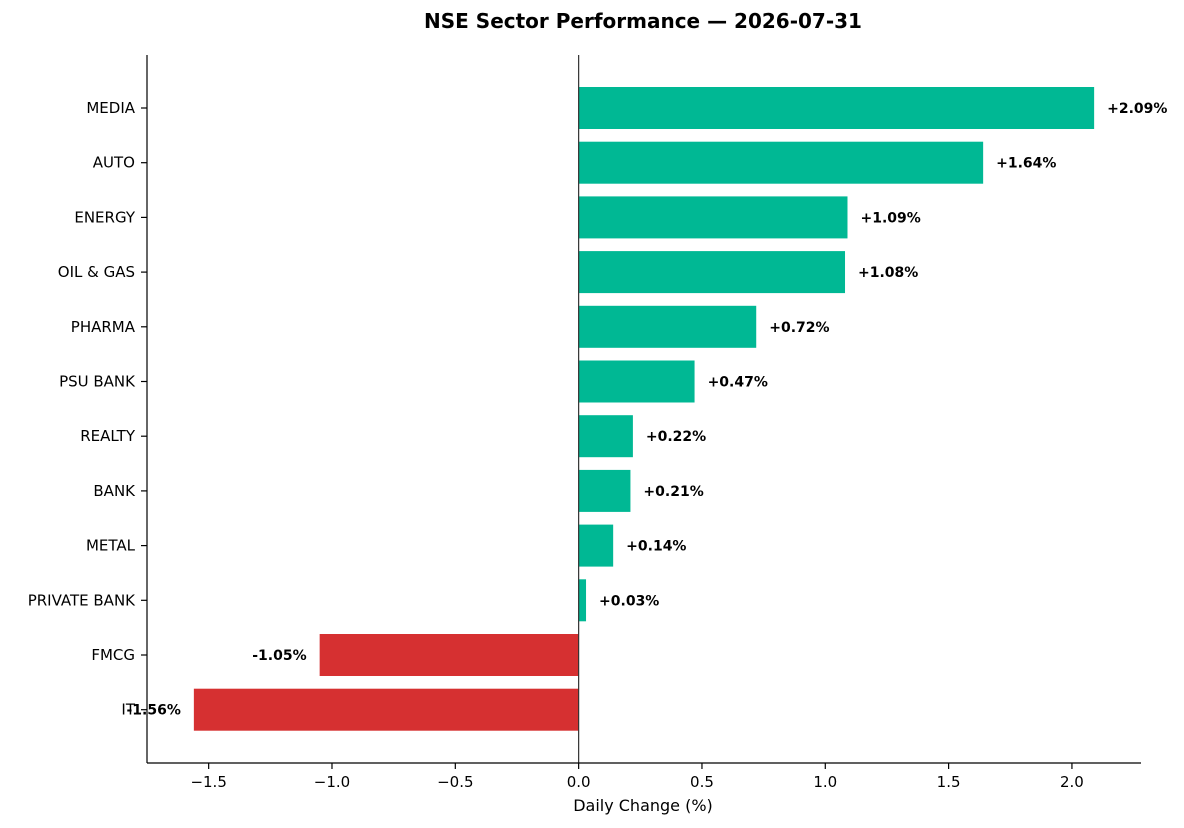  I want to click on y-tick-label-metal: METAL, so click(111, 546).